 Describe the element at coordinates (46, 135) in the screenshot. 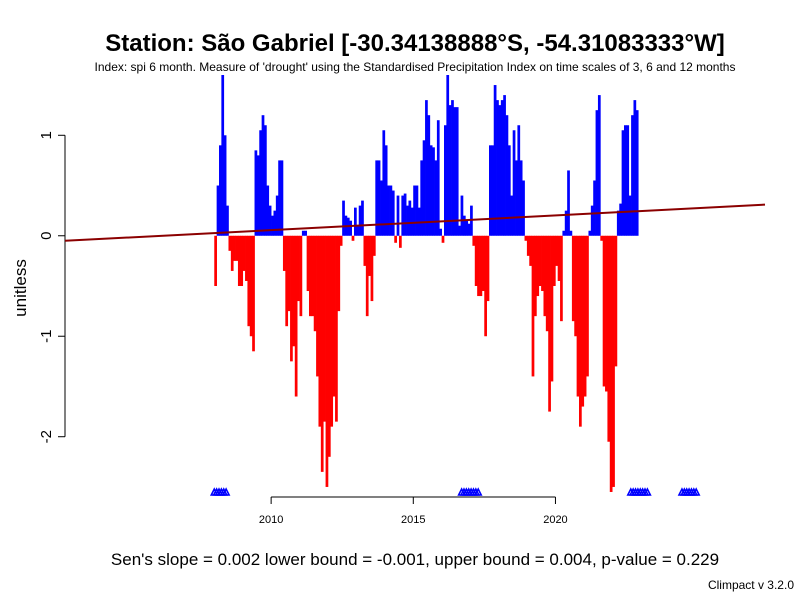

I see `y-tick-label: 1` at that location.